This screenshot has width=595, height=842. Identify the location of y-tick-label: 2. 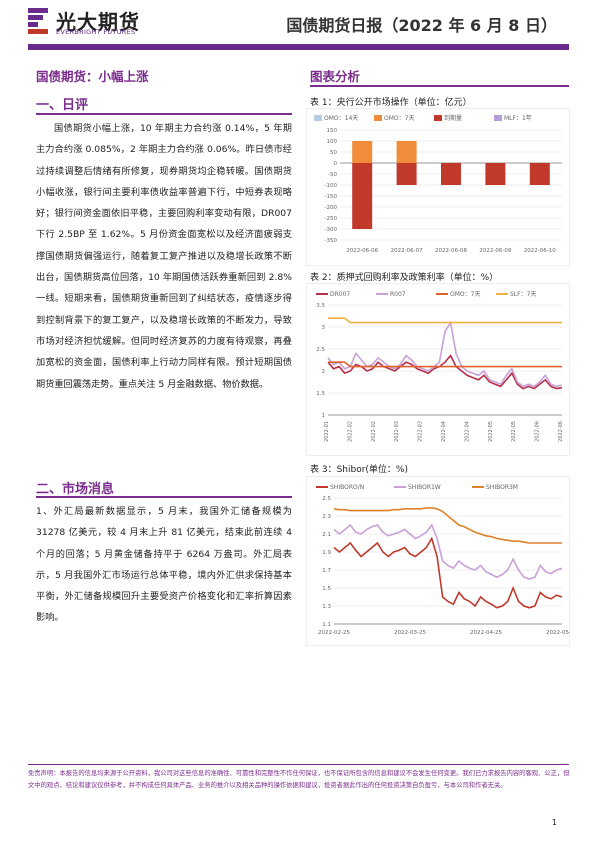
(324, 372).